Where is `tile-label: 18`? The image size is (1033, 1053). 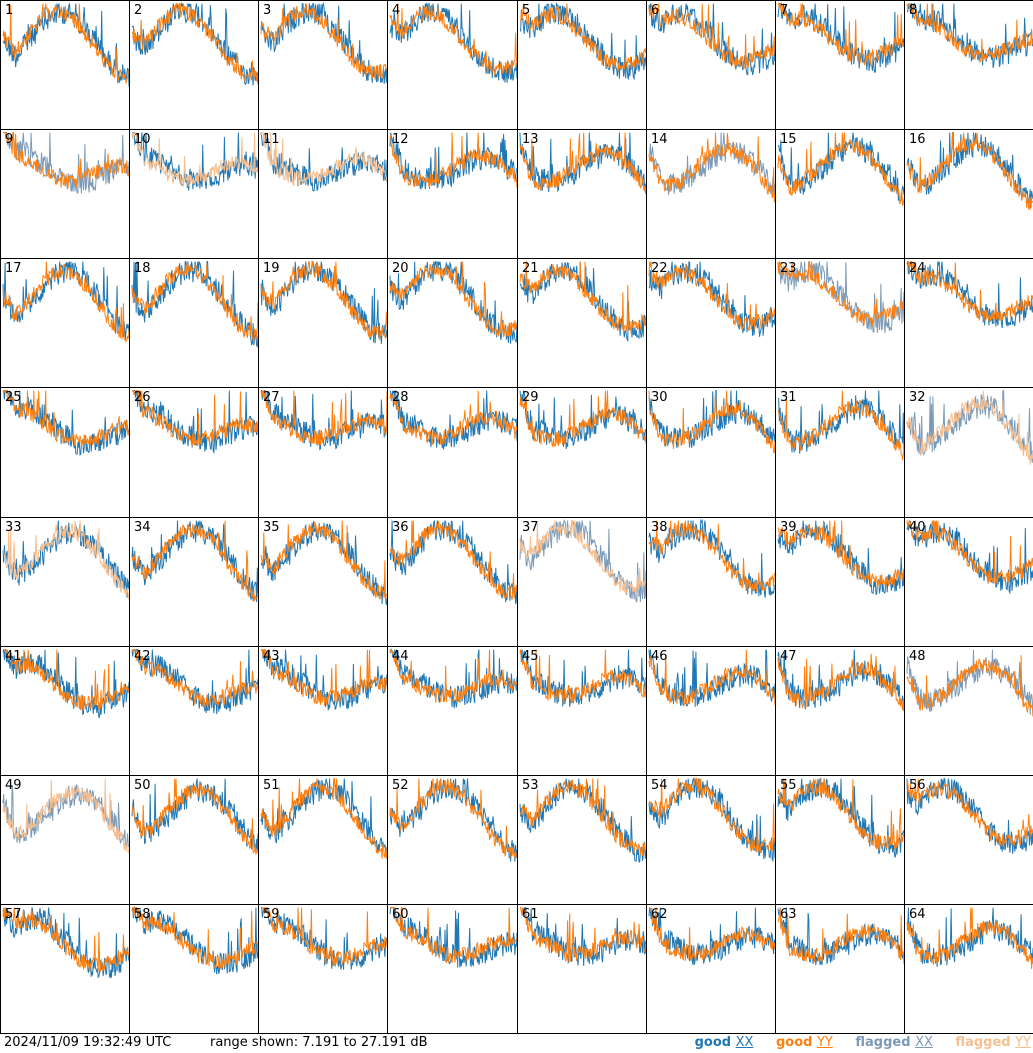
tile-label: 18 is located at coordinates (142, 268).